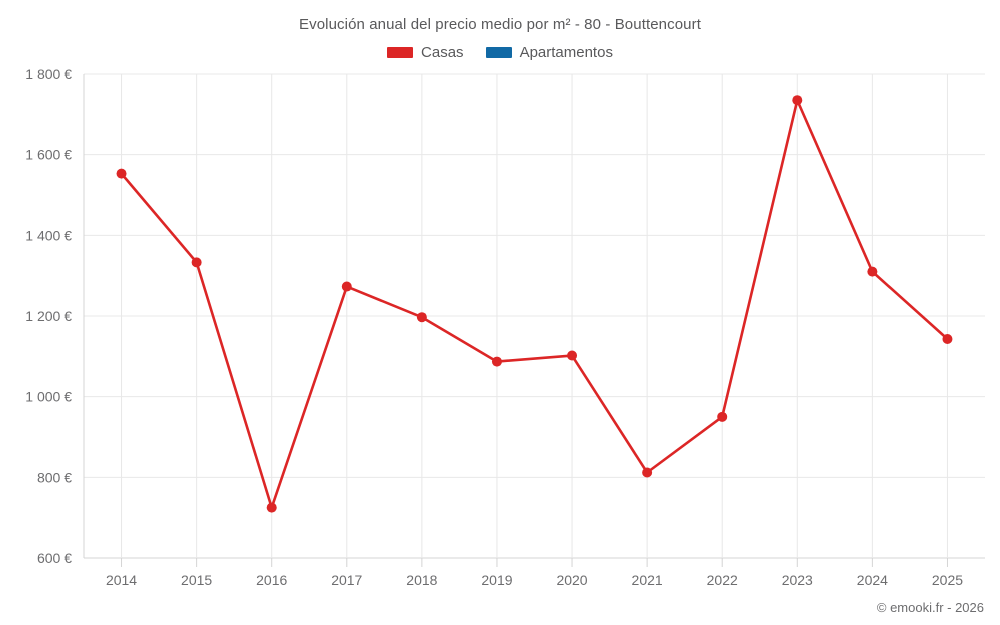 This screenshot has width=1000, height=625. Describe the element at coordinates (496, 580) in the screenshot. I see `x-tick-label: 2019` at that location.